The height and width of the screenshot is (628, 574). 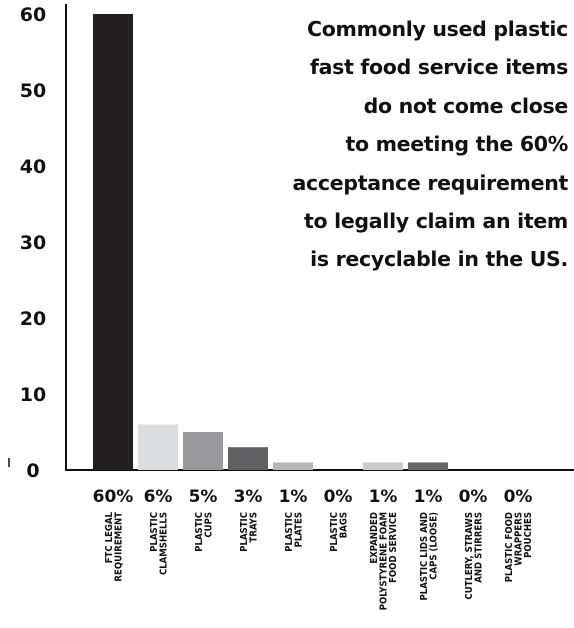 I want to click on y-tick-label: 30, so click(x=33, y=243).